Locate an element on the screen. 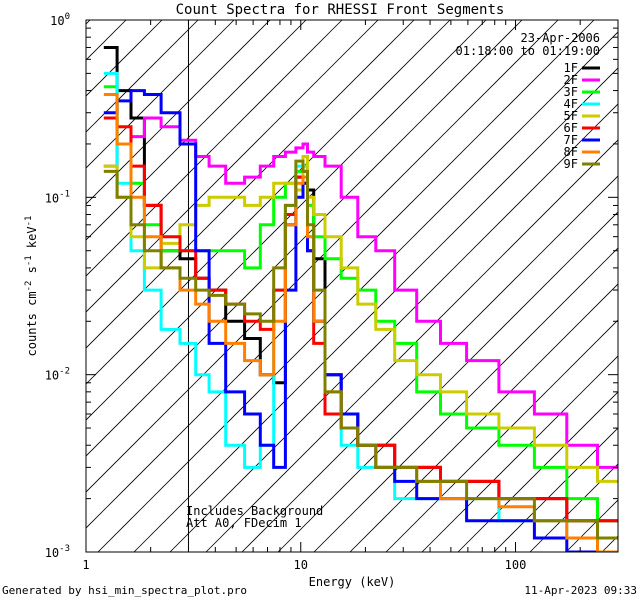 The width and height of the screenshot is (640, 600). legend-label: 1F is located at coordinates (571, 68).